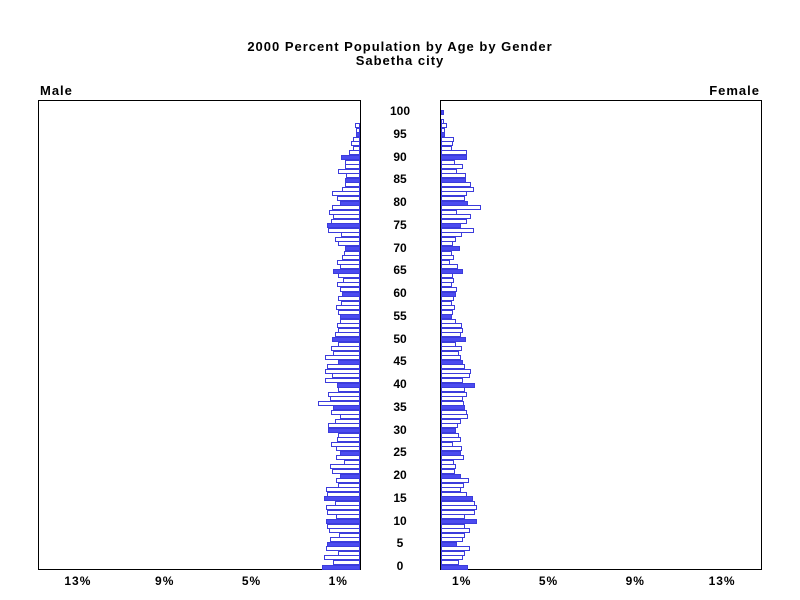 Image resolution: width=800 pixels, height=600 pixels. What do you see at coordinates (338, 581) in the screenshot?
I see `male-percent-tick-1: 1%` at bounding box center [338, 581].